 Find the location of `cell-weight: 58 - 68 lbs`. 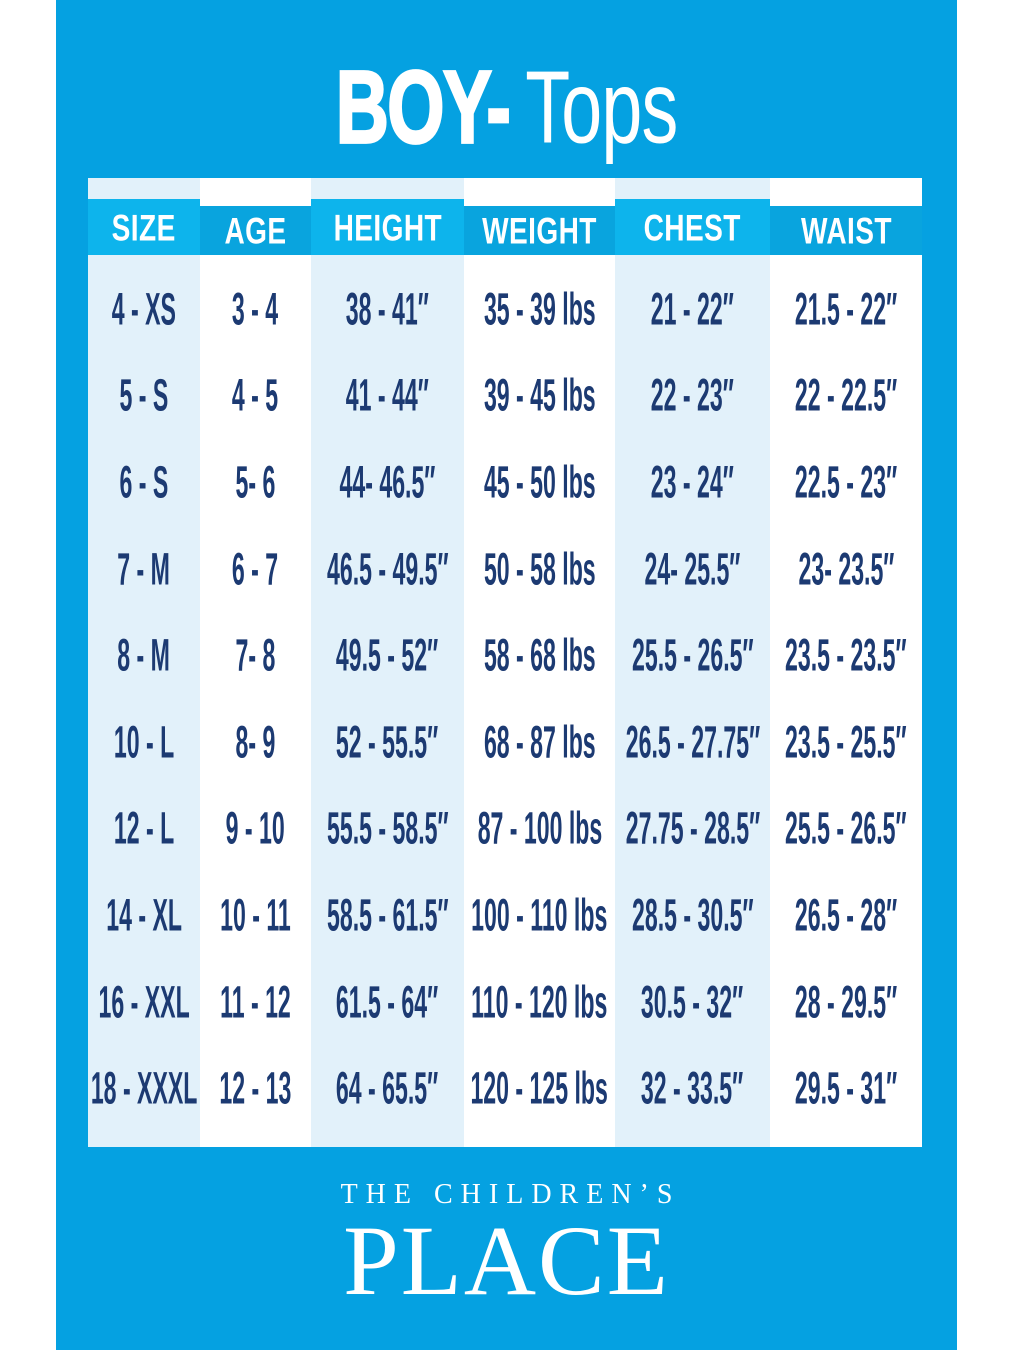

cell-weight: 58 - 68 lbs is located at coordinates (539, 655).